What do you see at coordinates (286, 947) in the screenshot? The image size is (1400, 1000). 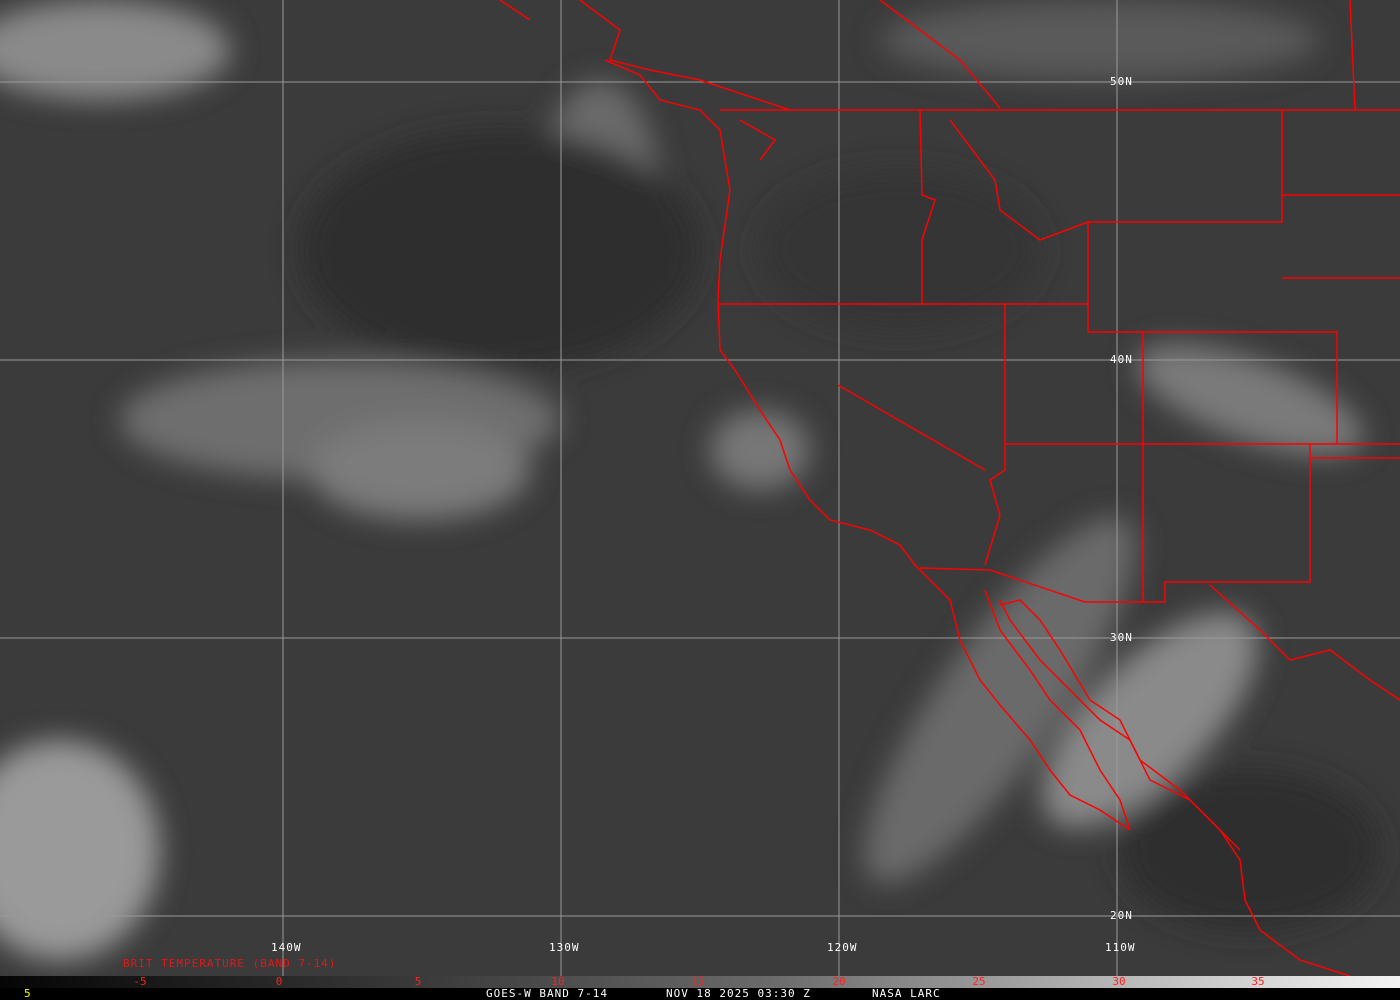 I see `lon-label: 140W` at bounding box center [286, 947].